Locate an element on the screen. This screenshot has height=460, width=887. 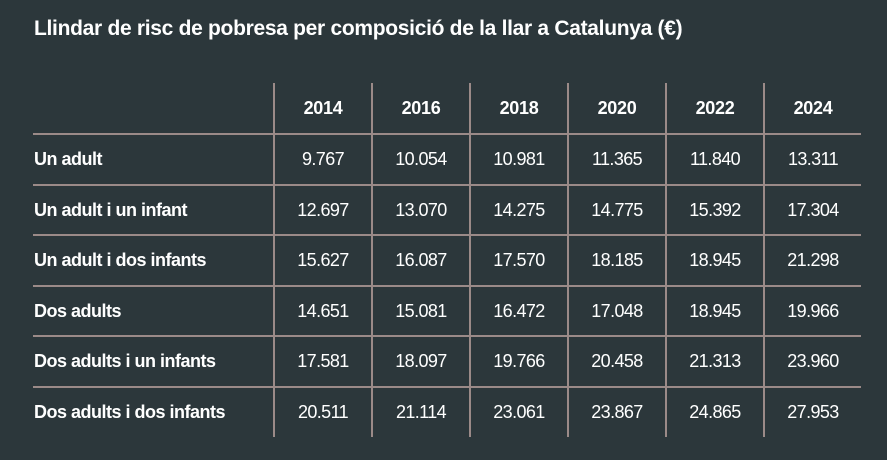
table-cell: 16.087 is located at coordinates (421, 260).